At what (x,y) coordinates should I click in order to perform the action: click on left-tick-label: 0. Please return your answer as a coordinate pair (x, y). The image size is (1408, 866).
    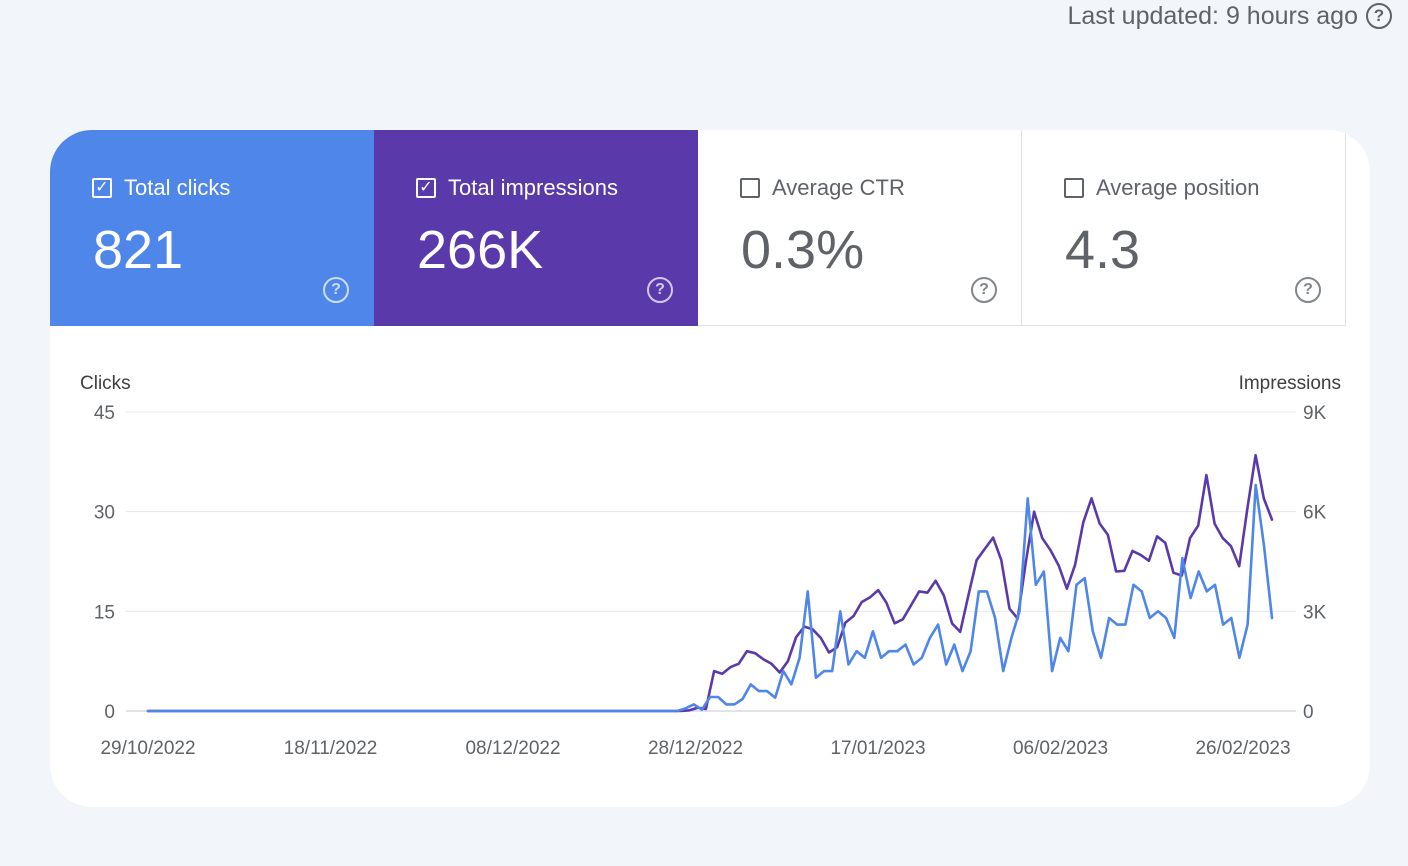
    Looking at the image, I should click on (109, 712).